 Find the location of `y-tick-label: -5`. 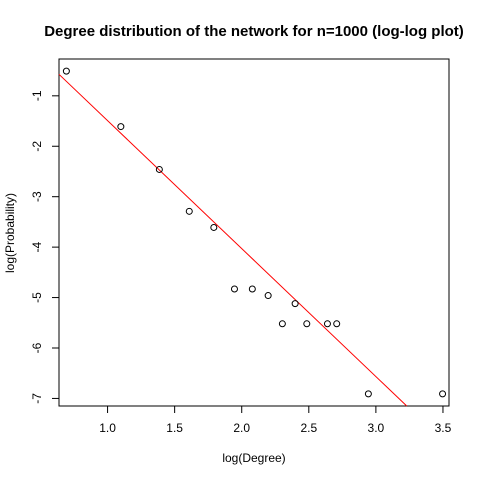

y-tick-label: -5 is located at coordinates (37, 297).